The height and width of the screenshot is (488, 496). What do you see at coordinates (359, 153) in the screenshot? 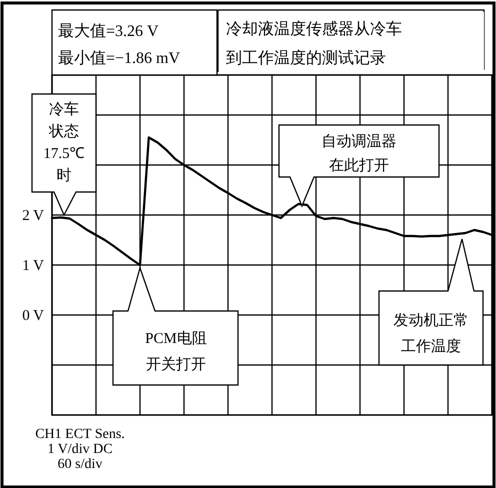
I see `annotation: 自动调温器在此打开` at bounding box center [359, 153].